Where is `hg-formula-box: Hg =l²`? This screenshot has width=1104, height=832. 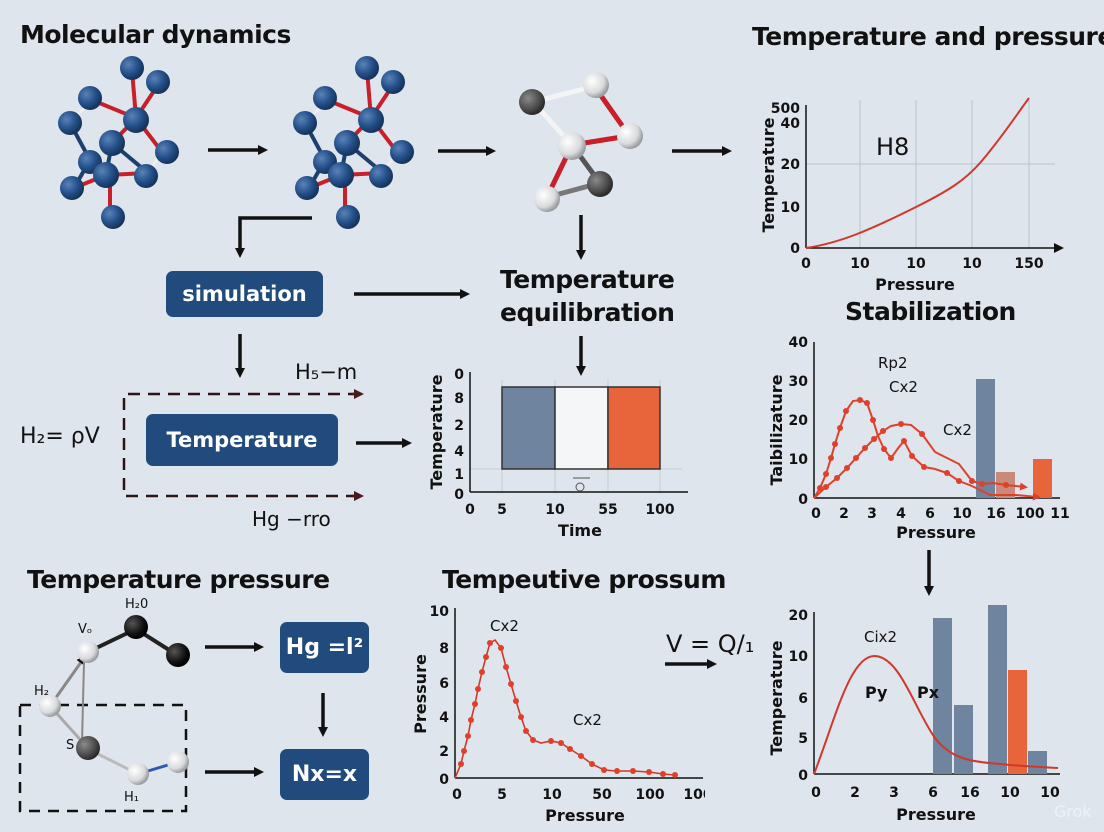 hg-formula-box: Hg =l² is located at coordinates (324, 647).